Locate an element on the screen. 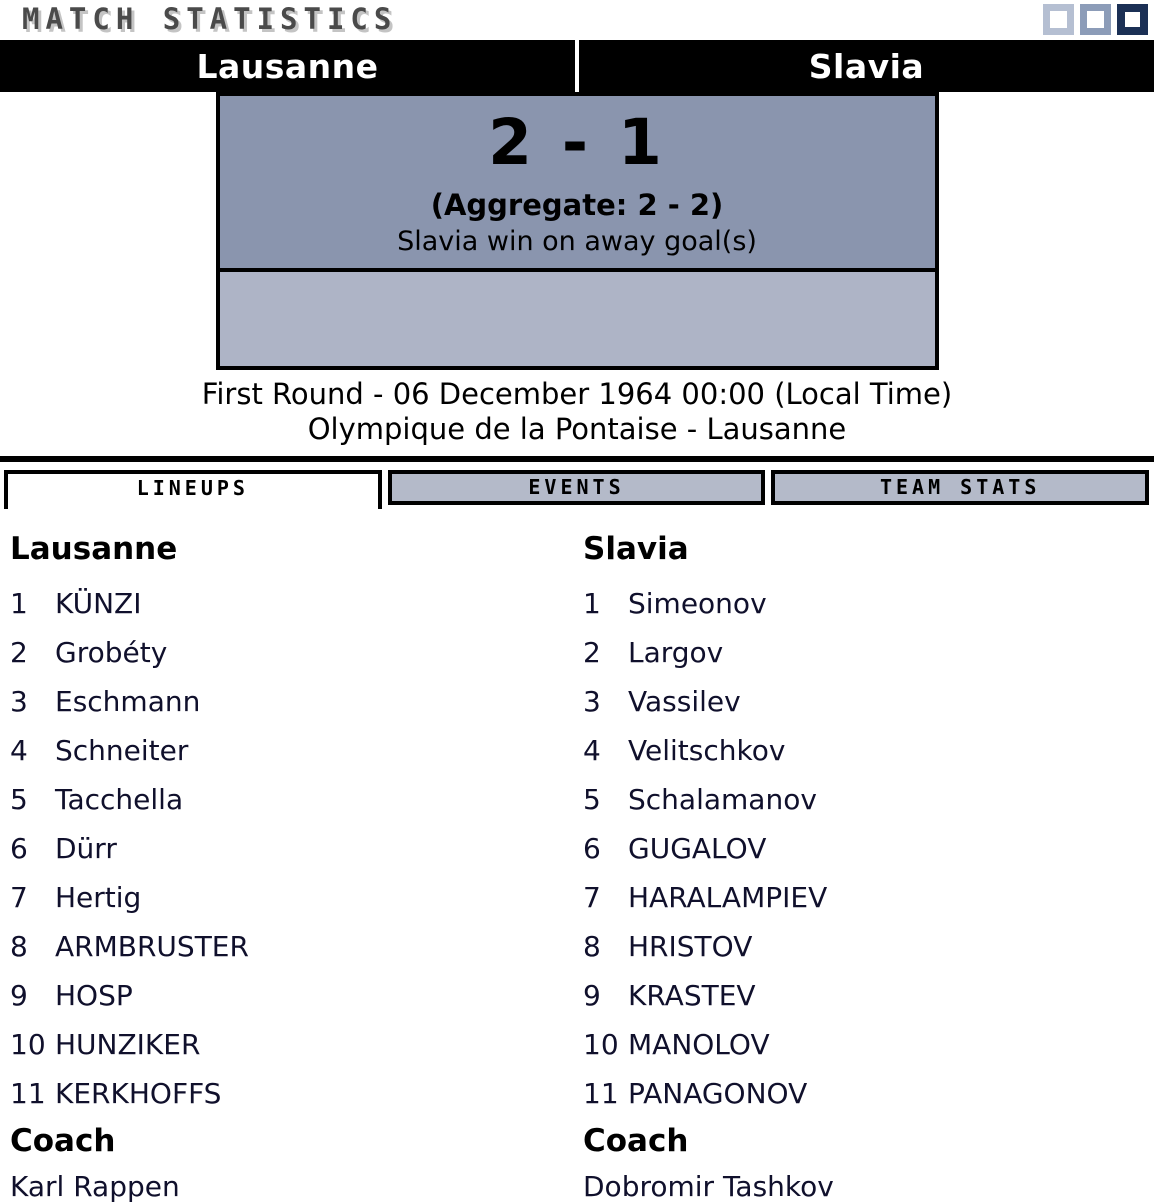 The image size is (1154, 1204). team-name-bar: Lausanne Slavia is located at coordinates (577, 66).